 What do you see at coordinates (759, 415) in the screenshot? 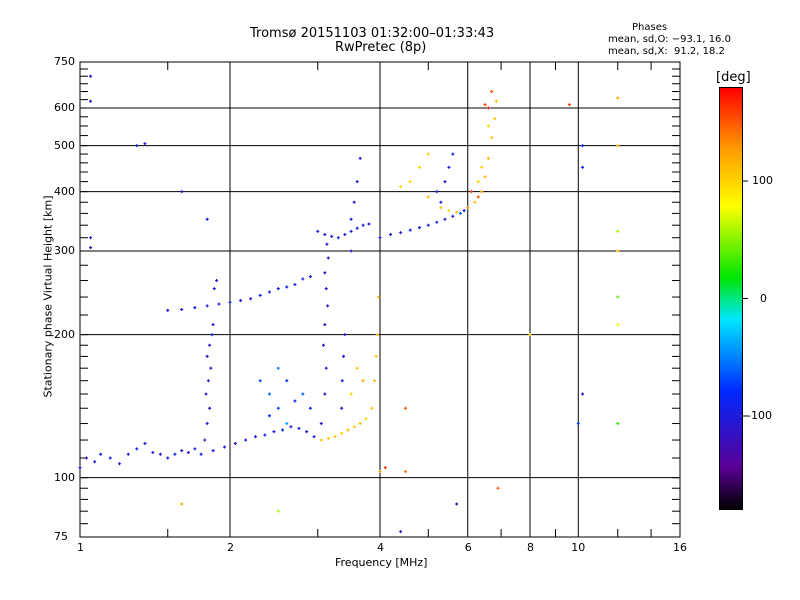
I see `colorbar-tick-label: -100` at bounding box center [759, 415].